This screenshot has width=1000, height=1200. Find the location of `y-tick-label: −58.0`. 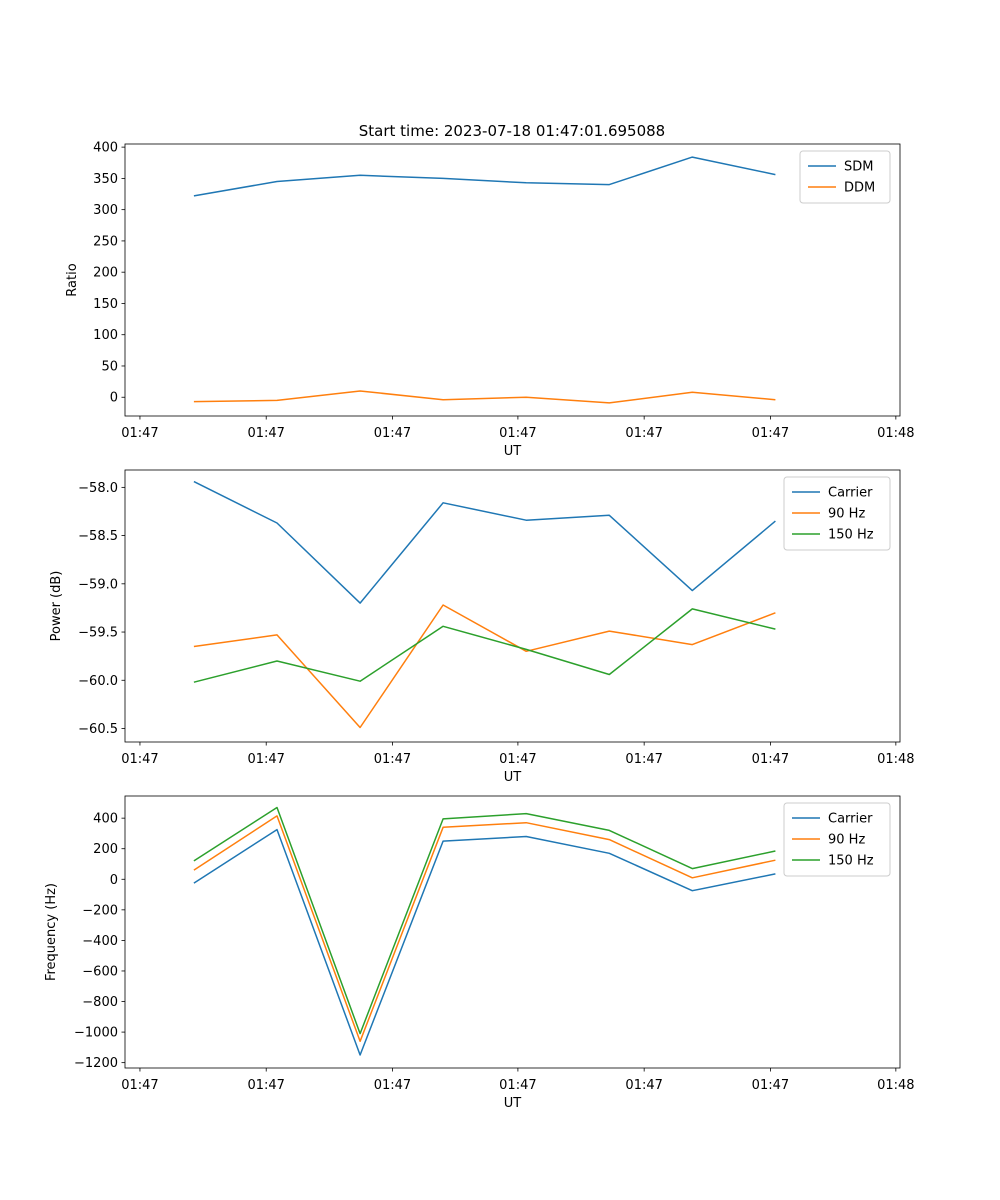

y-tick-label: −58.0 is located at coordinates (98, 488).